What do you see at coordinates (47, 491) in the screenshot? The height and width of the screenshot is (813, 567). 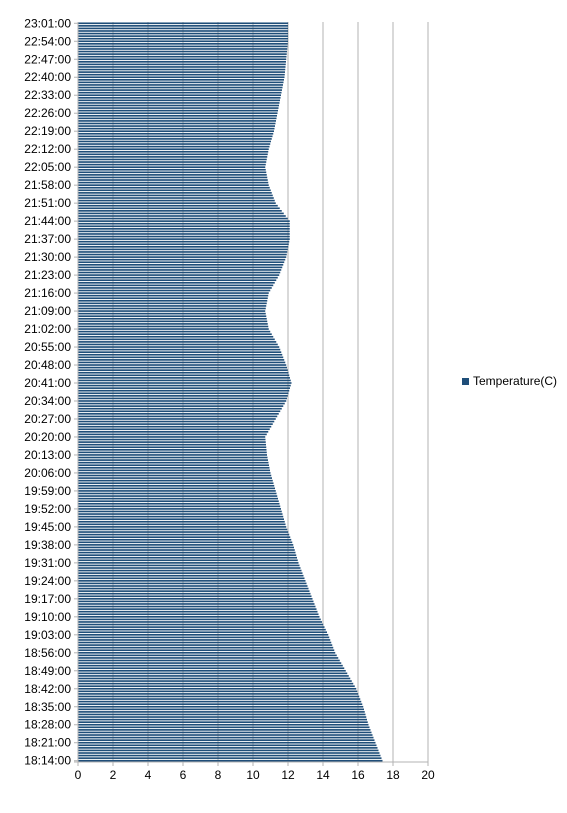 I see `y-tick-label: 19:59:00` at bounding box center [47, 491].